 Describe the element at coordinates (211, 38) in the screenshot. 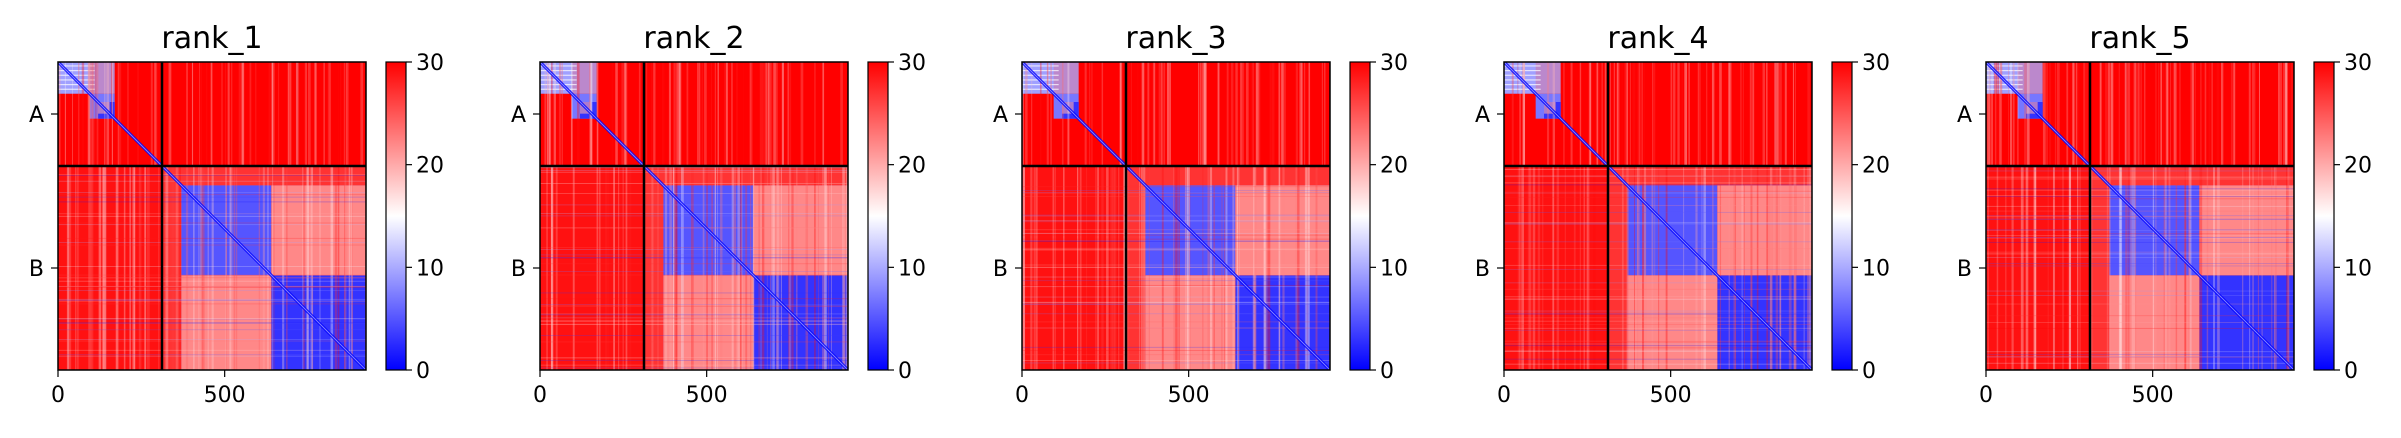

I see `chart-title: rank_1` at that location.